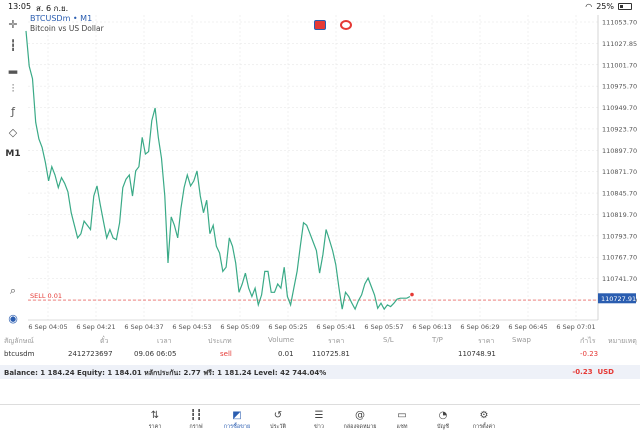  I want to click on price-tick-label: 110767.70, so click(619, 258).